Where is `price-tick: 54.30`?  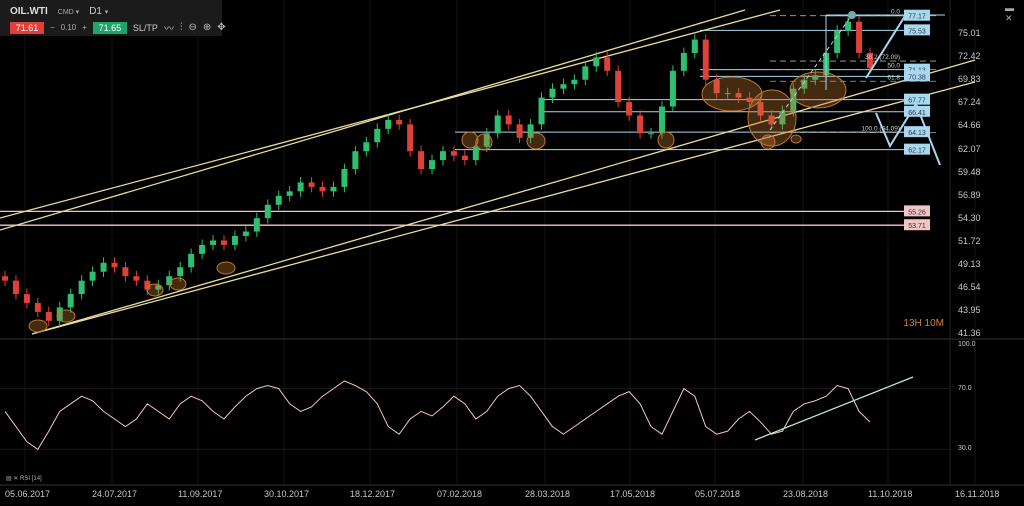 price-tick: 54.30 is located at coordinates (969, 217).